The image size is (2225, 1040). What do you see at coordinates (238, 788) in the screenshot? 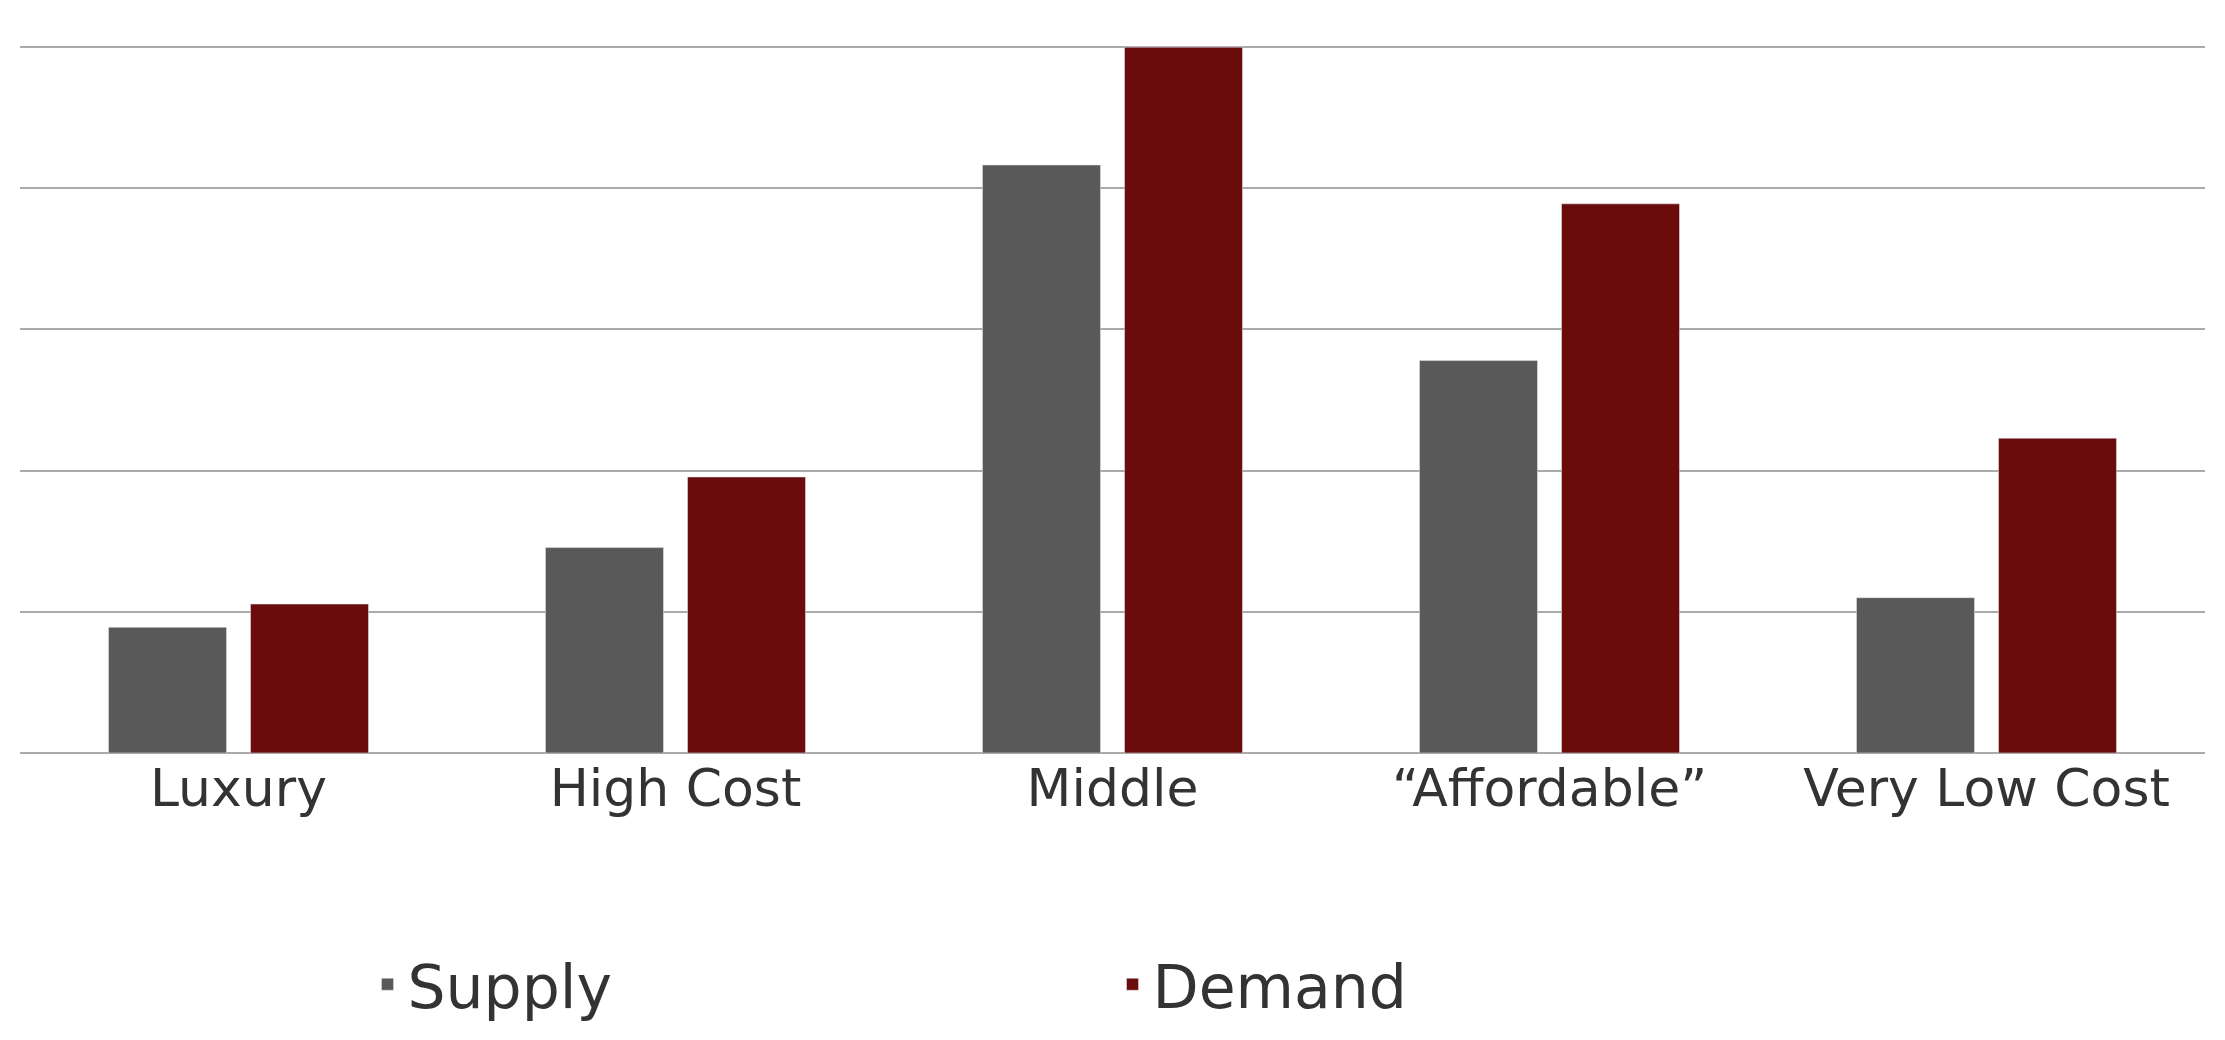
I see `x-tick-label: Luxury` at bounding box center [238, 788].